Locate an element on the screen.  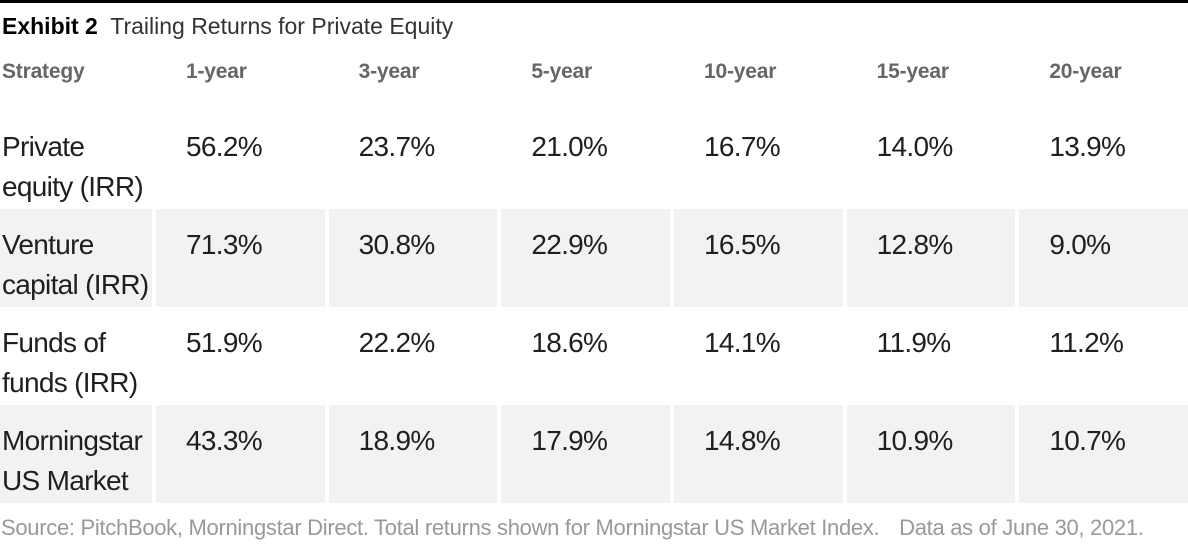
value-cell: 17.9% is located at coordinates (585, 454).